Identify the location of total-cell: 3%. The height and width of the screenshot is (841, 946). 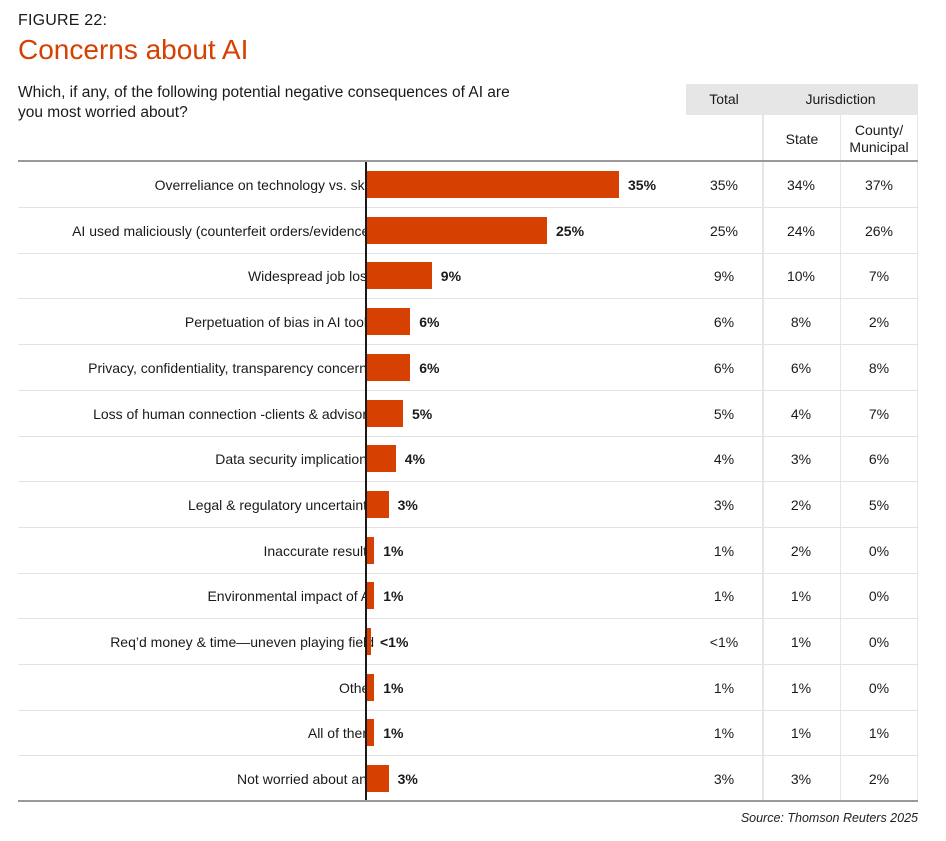
(724, 504).